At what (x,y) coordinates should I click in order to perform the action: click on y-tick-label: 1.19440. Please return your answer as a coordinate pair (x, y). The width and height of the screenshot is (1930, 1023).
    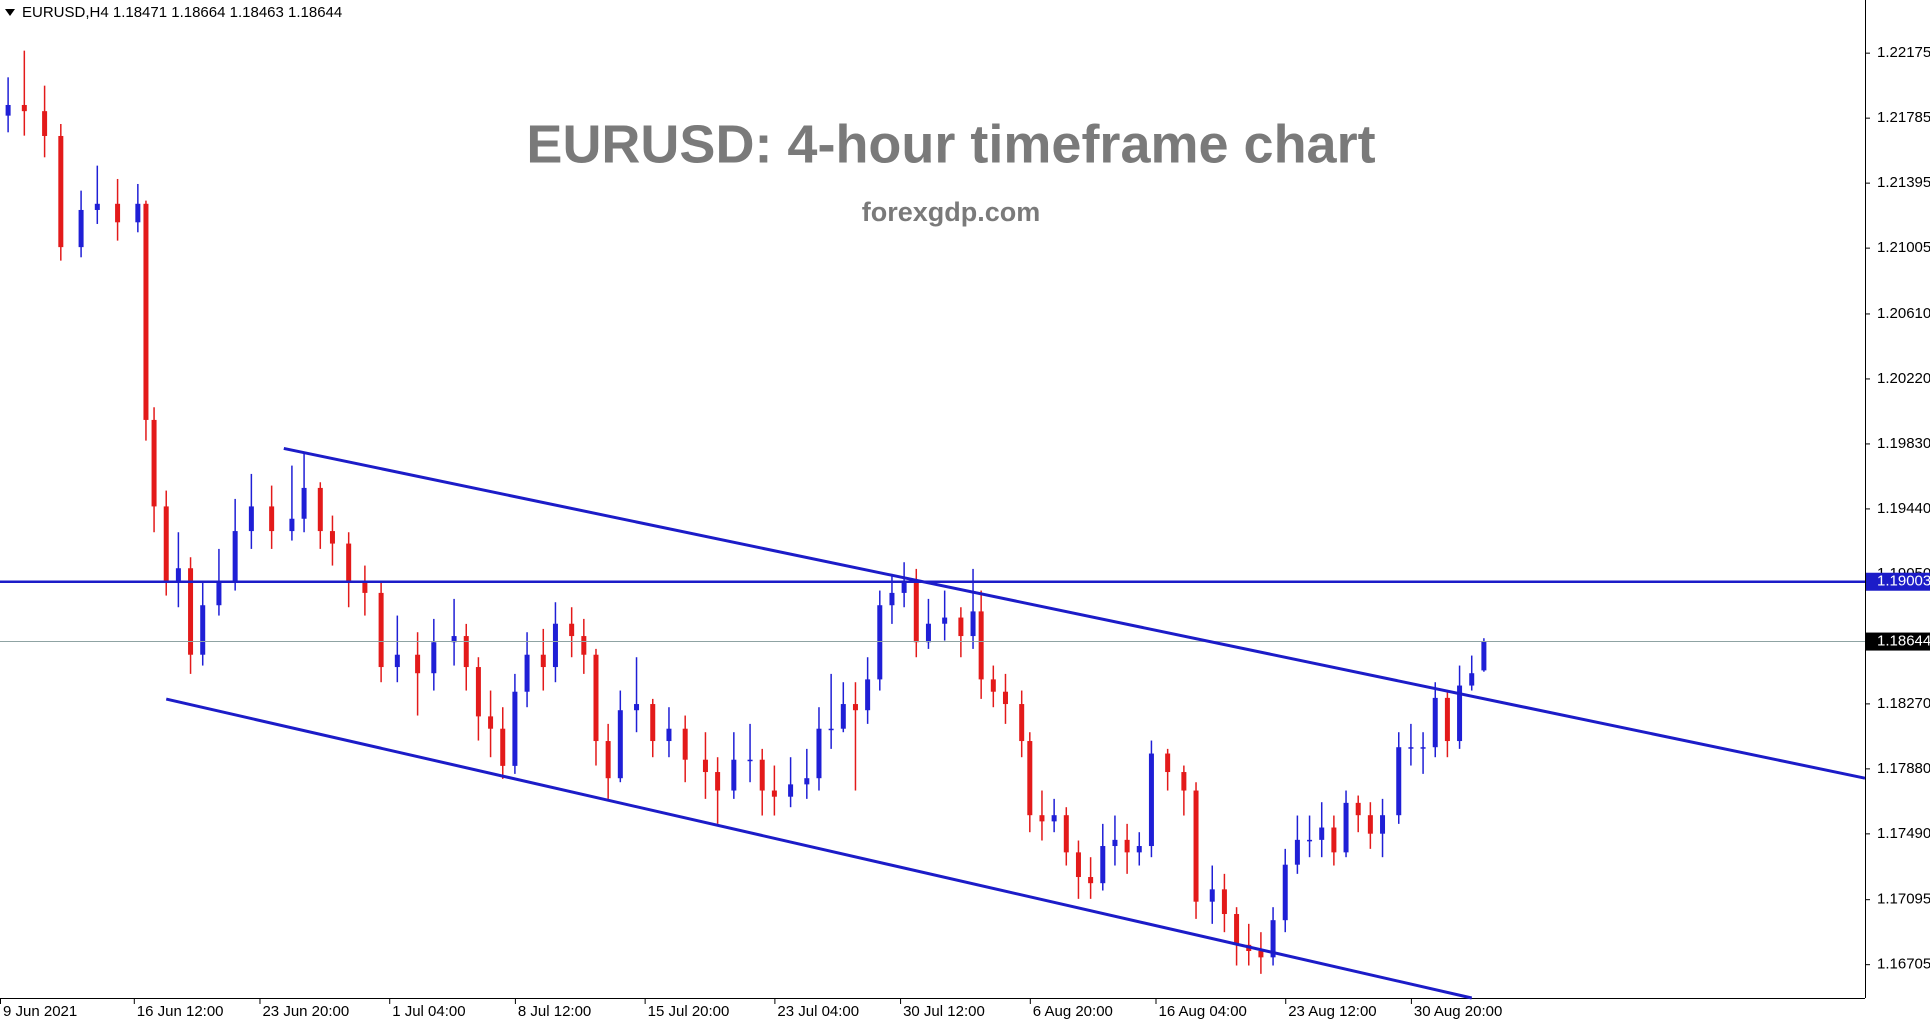
    Looking at the image, I should click on (1903, 508).